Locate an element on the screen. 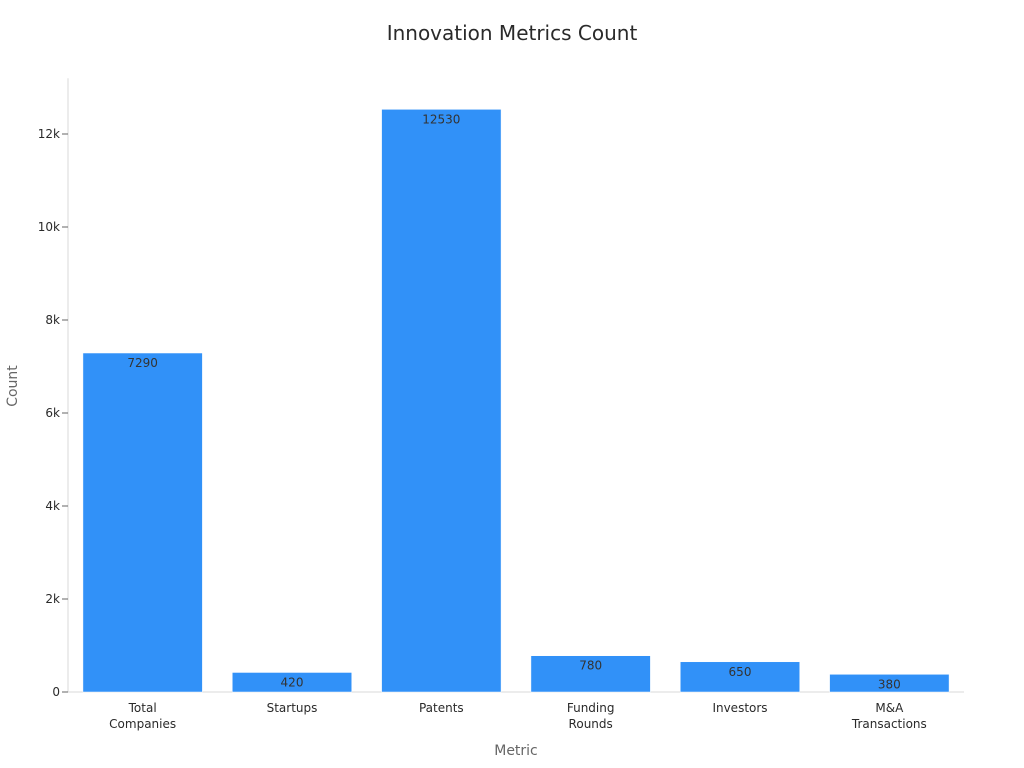  y-tick-label: 0 is located at coordinates (56, 692).